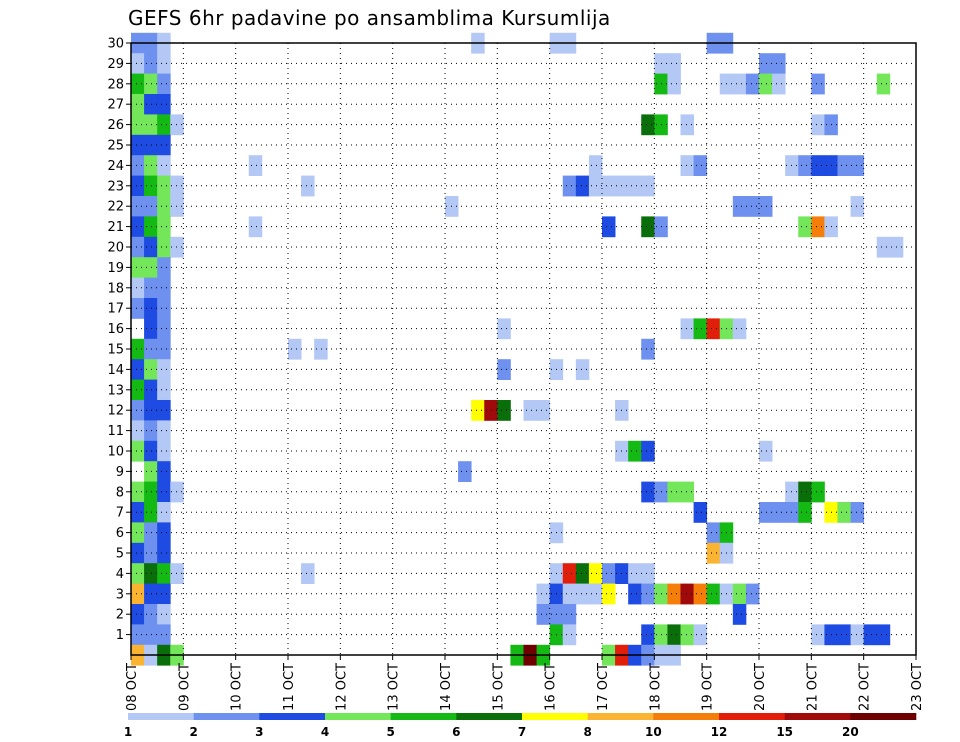  Describe the element at coordinates (456, 732) in the screenshot. I see `colorbar-label: 6` at that location.